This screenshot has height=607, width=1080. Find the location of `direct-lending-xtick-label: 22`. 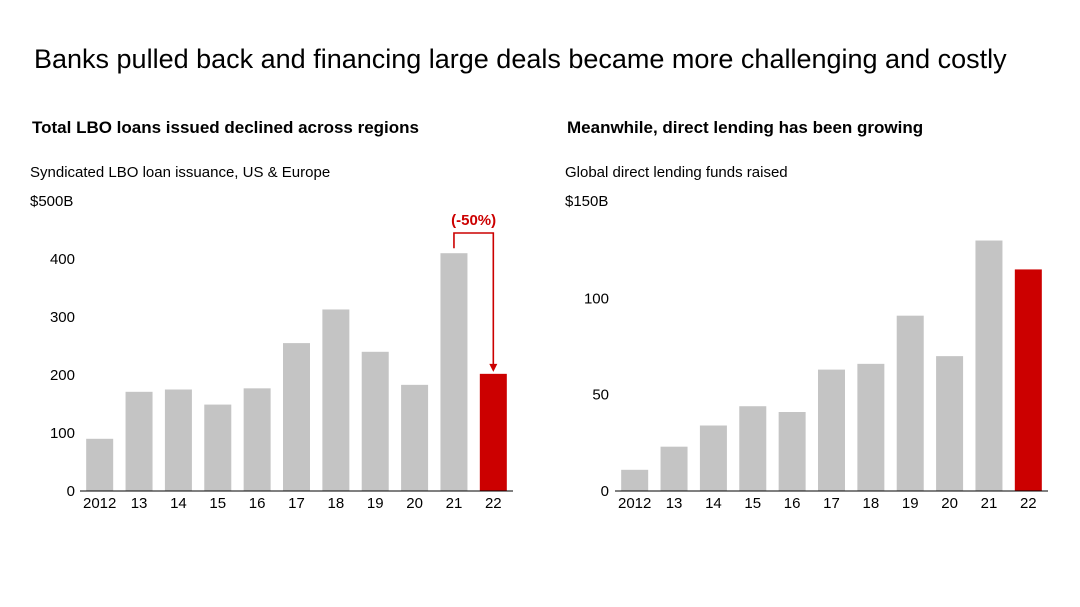

direct-lending-xtick-label: 22 is located at coordinates (1028, 503).